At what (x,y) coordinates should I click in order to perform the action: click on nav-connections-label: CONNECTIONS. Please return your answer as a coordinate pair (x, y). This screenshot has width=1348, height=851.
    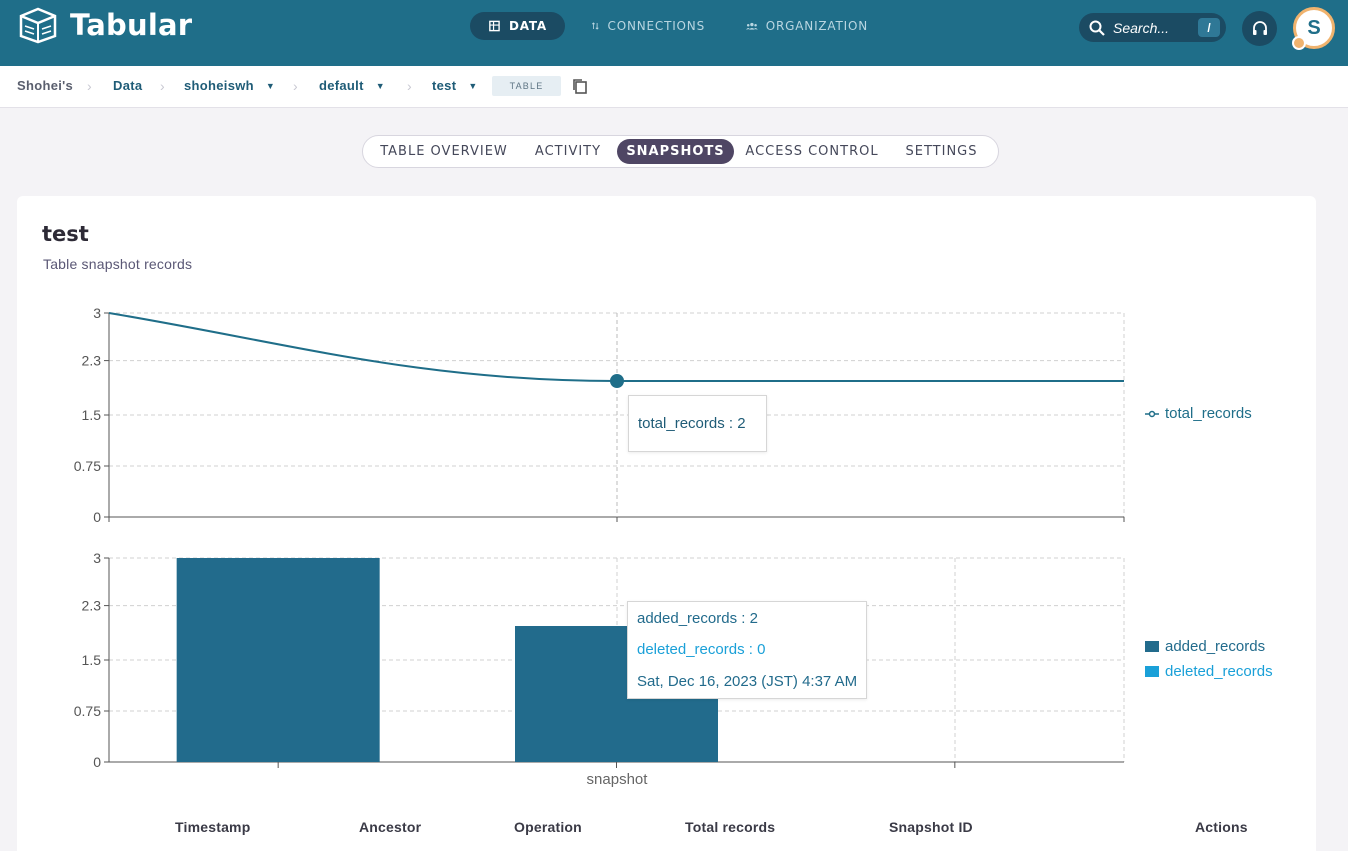
    Looking at the image, I should click on (656, 26).